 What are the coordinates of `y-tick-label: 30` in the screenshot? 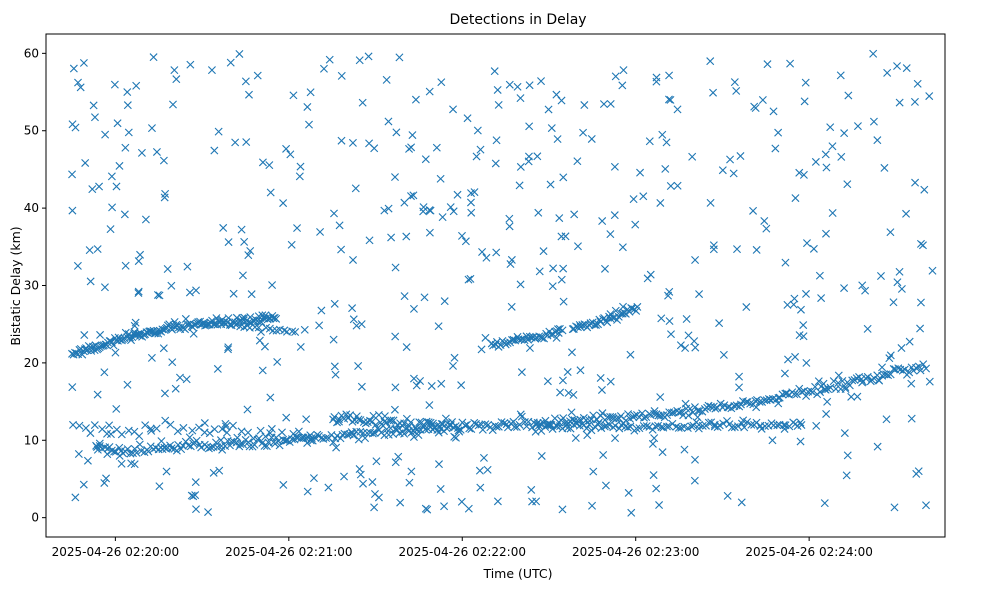 It's located at (31, 286).